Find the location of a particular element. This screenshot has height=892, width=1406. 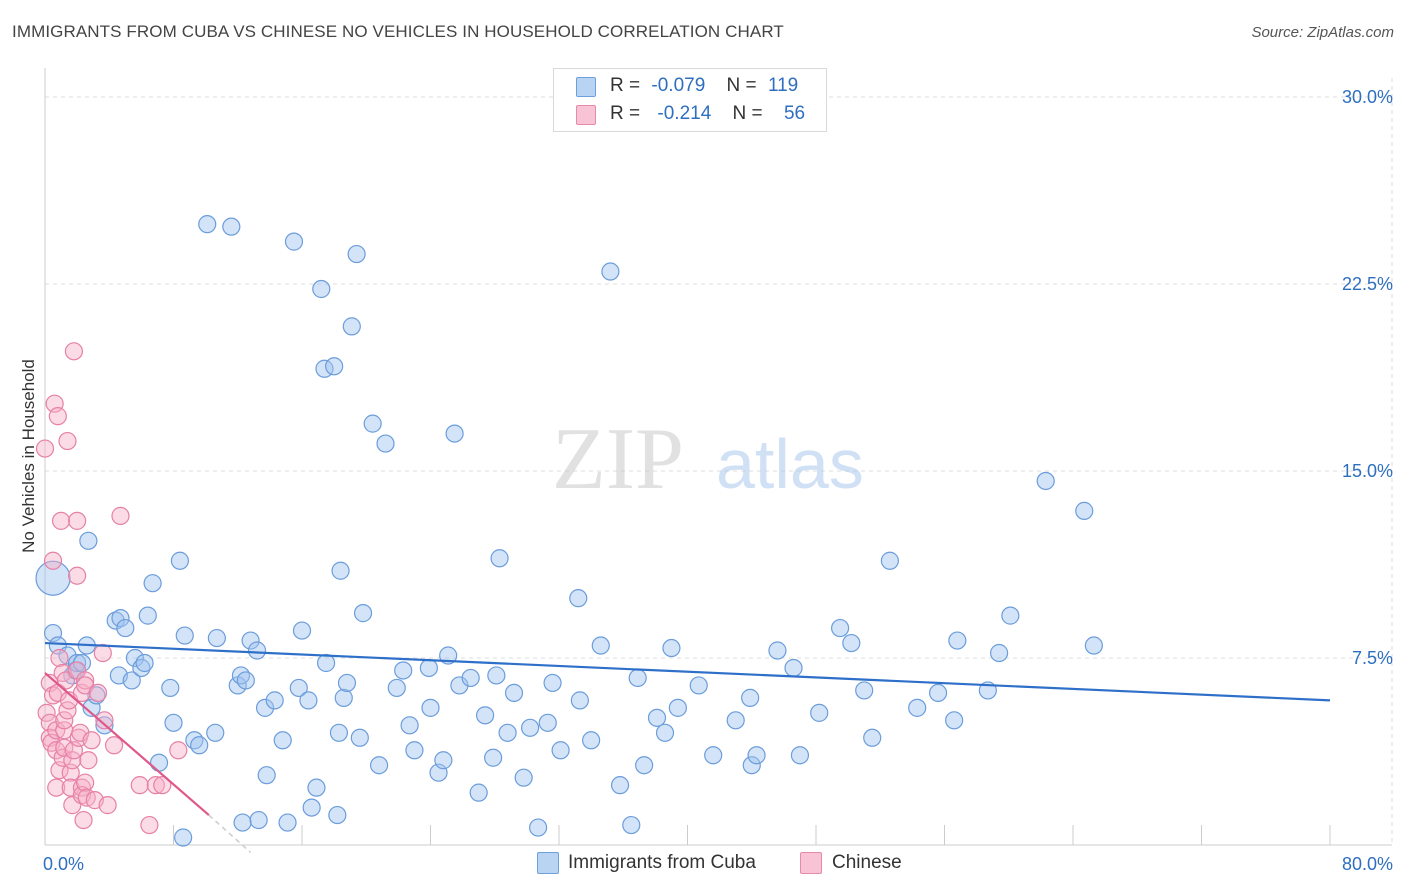

trend-line-cuba is located at coordinates (687, 671).